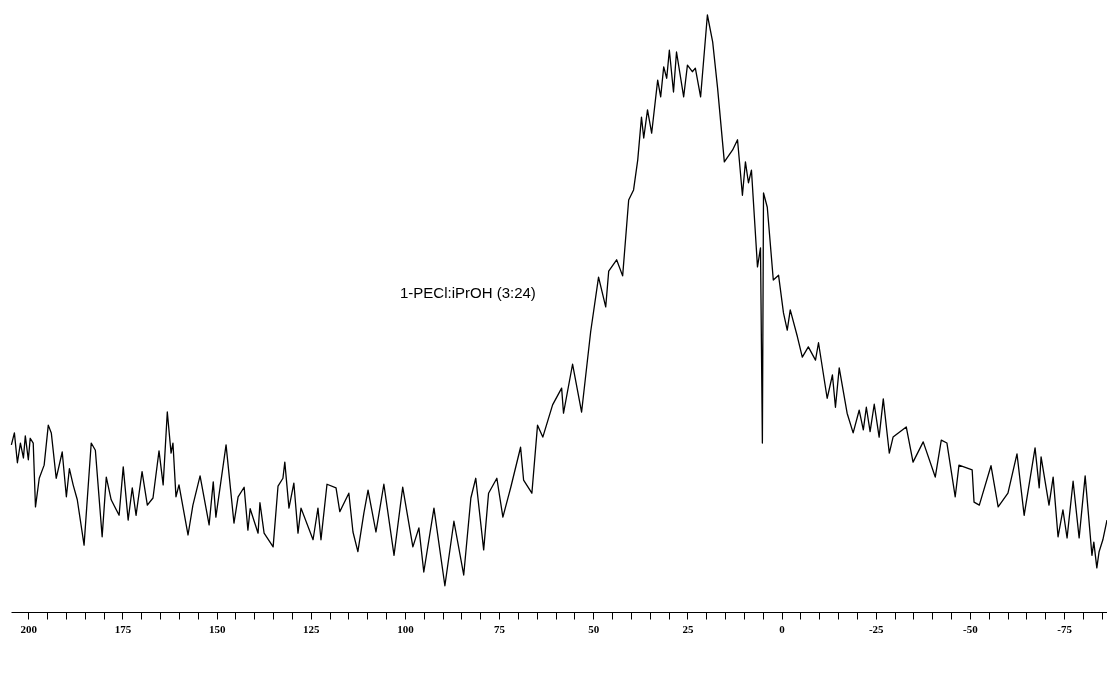 The image size is (1107, 679). I want to click on x-tick-label: 75, so click(500, 628).